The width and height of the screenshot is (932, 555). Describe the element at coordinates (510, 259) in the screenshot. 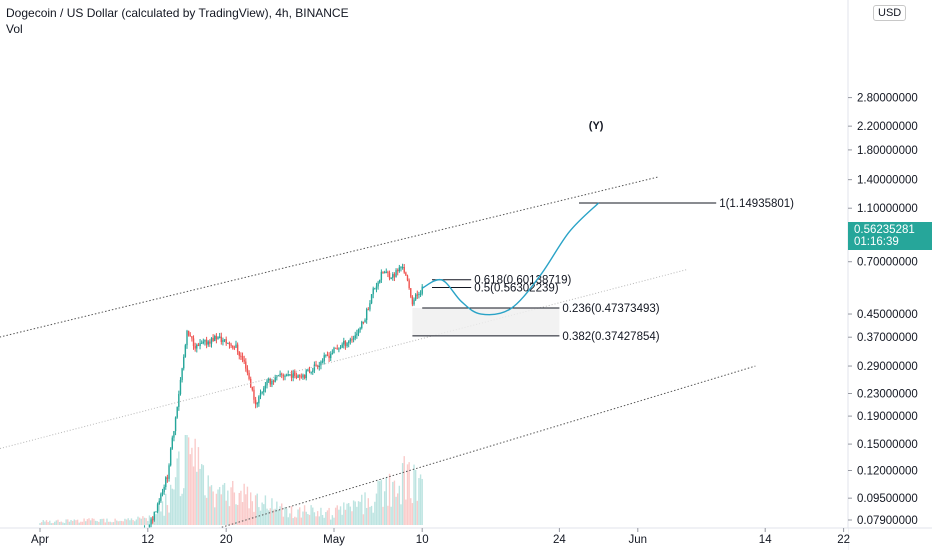

I see `projection-curve` at that location.